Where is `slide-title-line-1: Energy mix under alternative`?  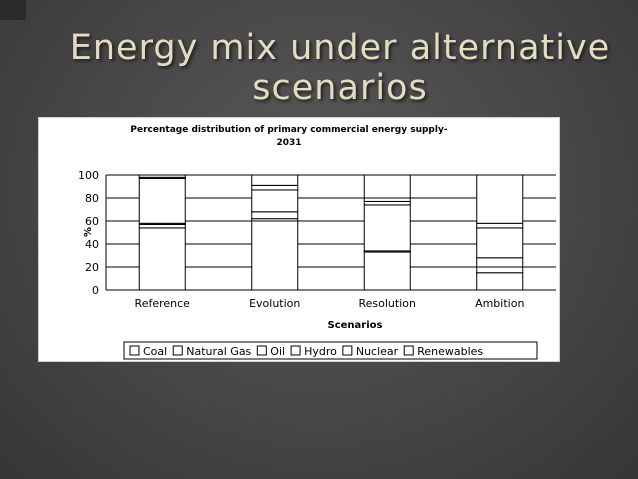 slide-title-line-1: Energy mix under alternative is located at coordinates (340, 48).